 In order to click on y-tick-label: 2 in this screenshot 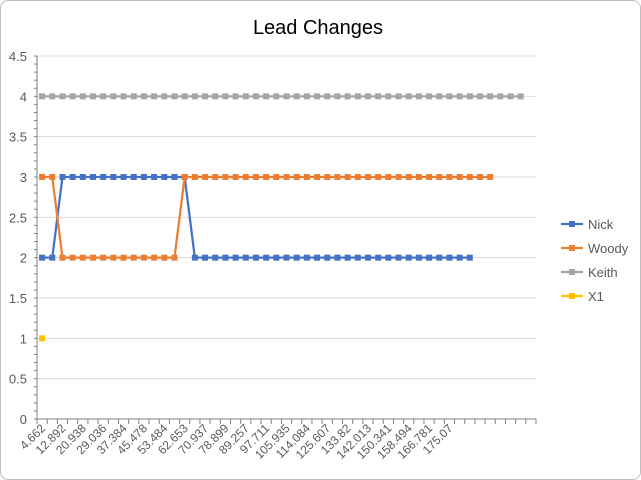, I will do `click(23, 258)`.